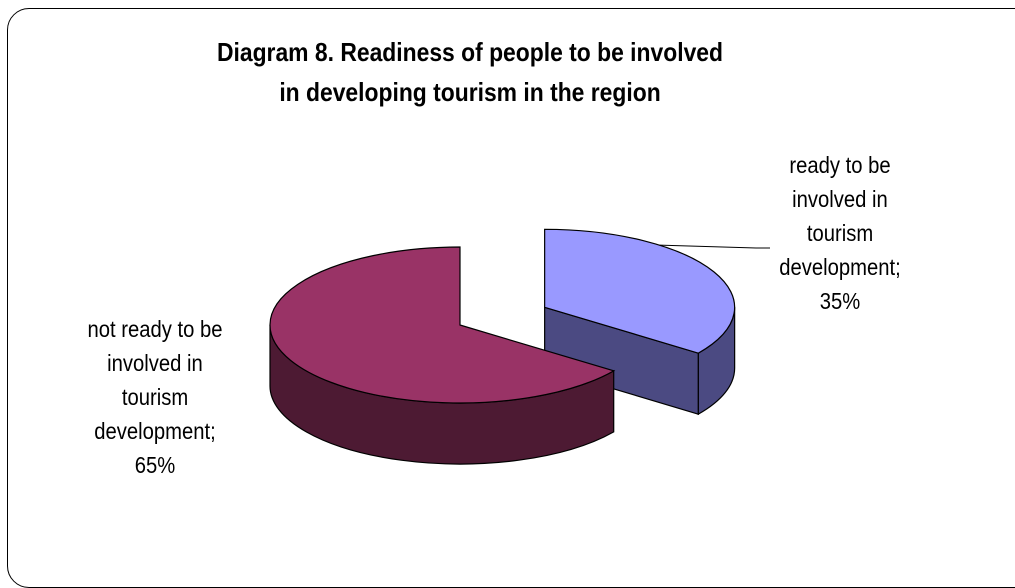  What do you see at coordinates (470, 92) in the screenshot?
I see `title-line-2: in developing tourism in the region` at bounding box center [470, 92].